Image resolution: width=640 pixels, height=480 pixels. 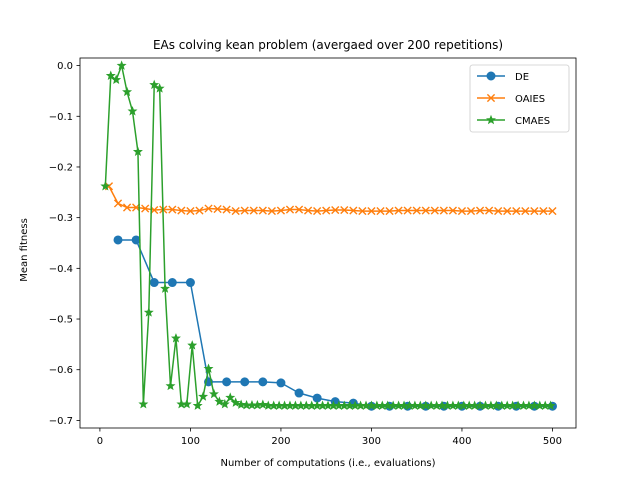 What do you see at coordinates (371, 441) in the screenshot?
I see `x-tick-label: 300` at bounding box center [371, 441].